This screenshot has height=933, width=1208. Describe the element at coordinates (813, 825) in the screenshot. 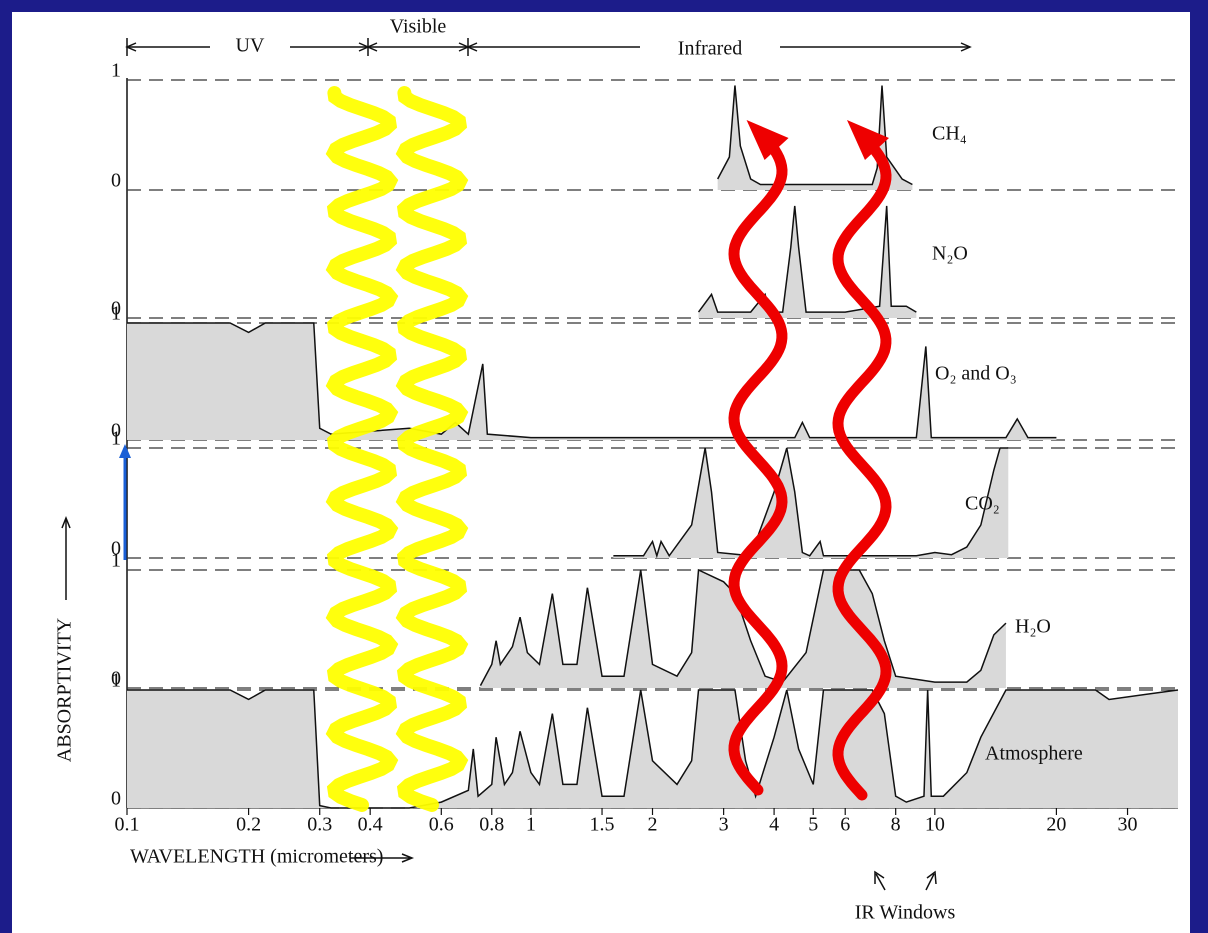

I see `x-tick-label: 5` at that location.